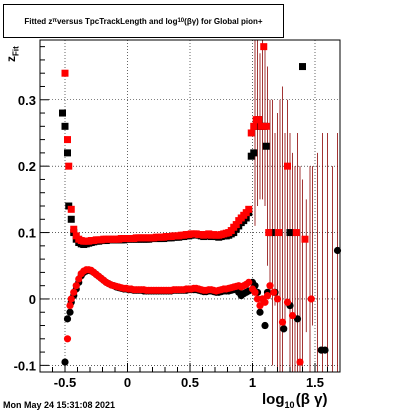 This screenshot has width=400, height=414. I want to click on title-sub-10: 10, so click(181, 21).